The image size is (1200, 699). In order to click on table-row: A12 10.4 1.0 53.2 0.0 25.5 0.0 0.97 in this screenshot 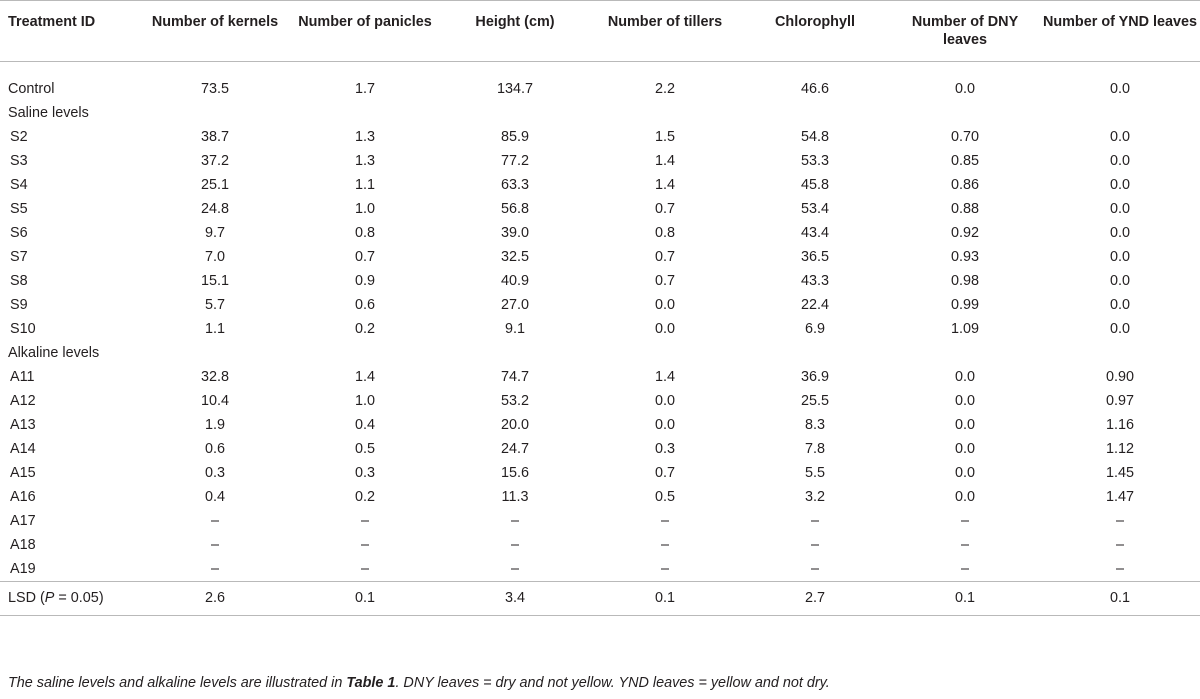, I will do `click(600, 401)`.